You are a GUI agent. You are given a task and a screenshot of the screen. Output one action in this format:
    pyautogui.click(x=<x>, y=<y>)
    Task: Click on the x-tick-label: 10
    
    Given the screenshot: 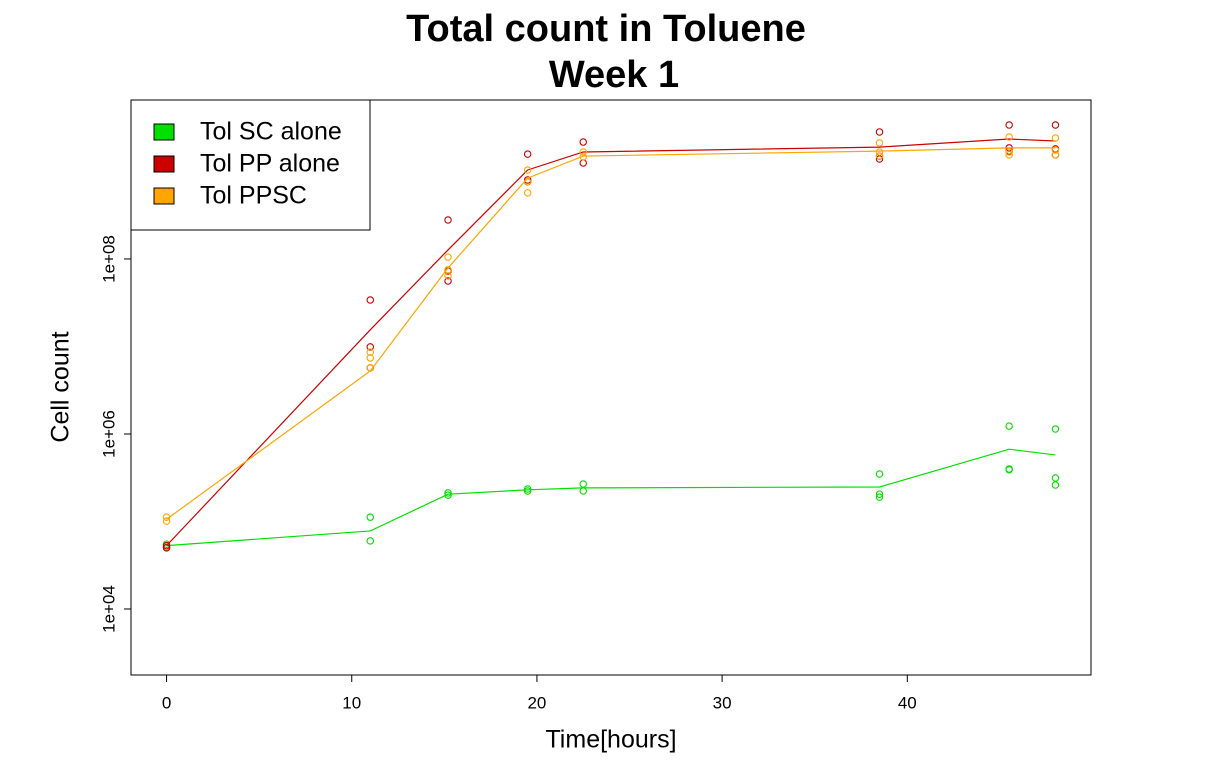 What is the action you would take?
    pyautogui.click(x=351, y=702)
    